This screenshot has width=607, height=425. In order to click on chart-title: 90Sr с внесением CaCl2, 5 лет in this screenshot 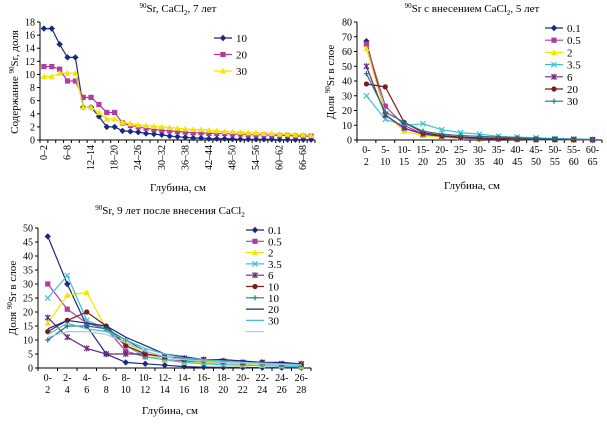, I will do `click(472, 9)`.